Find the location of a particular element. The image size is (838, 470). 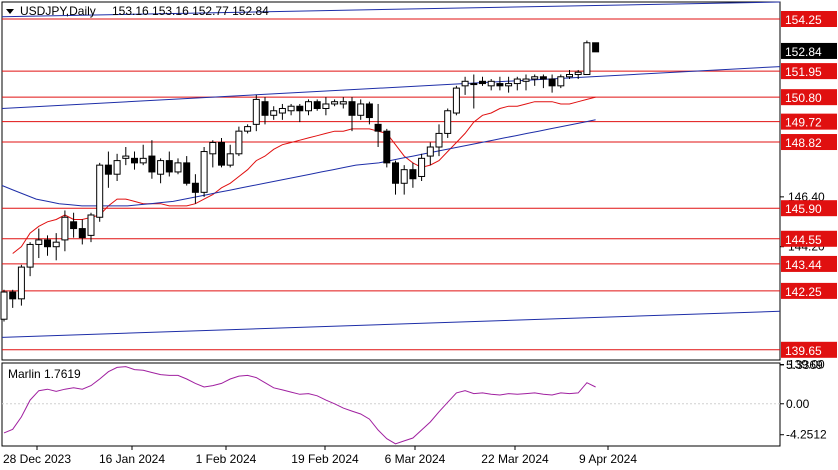

menu-triangle-icon is located at coordinates (10, 11).